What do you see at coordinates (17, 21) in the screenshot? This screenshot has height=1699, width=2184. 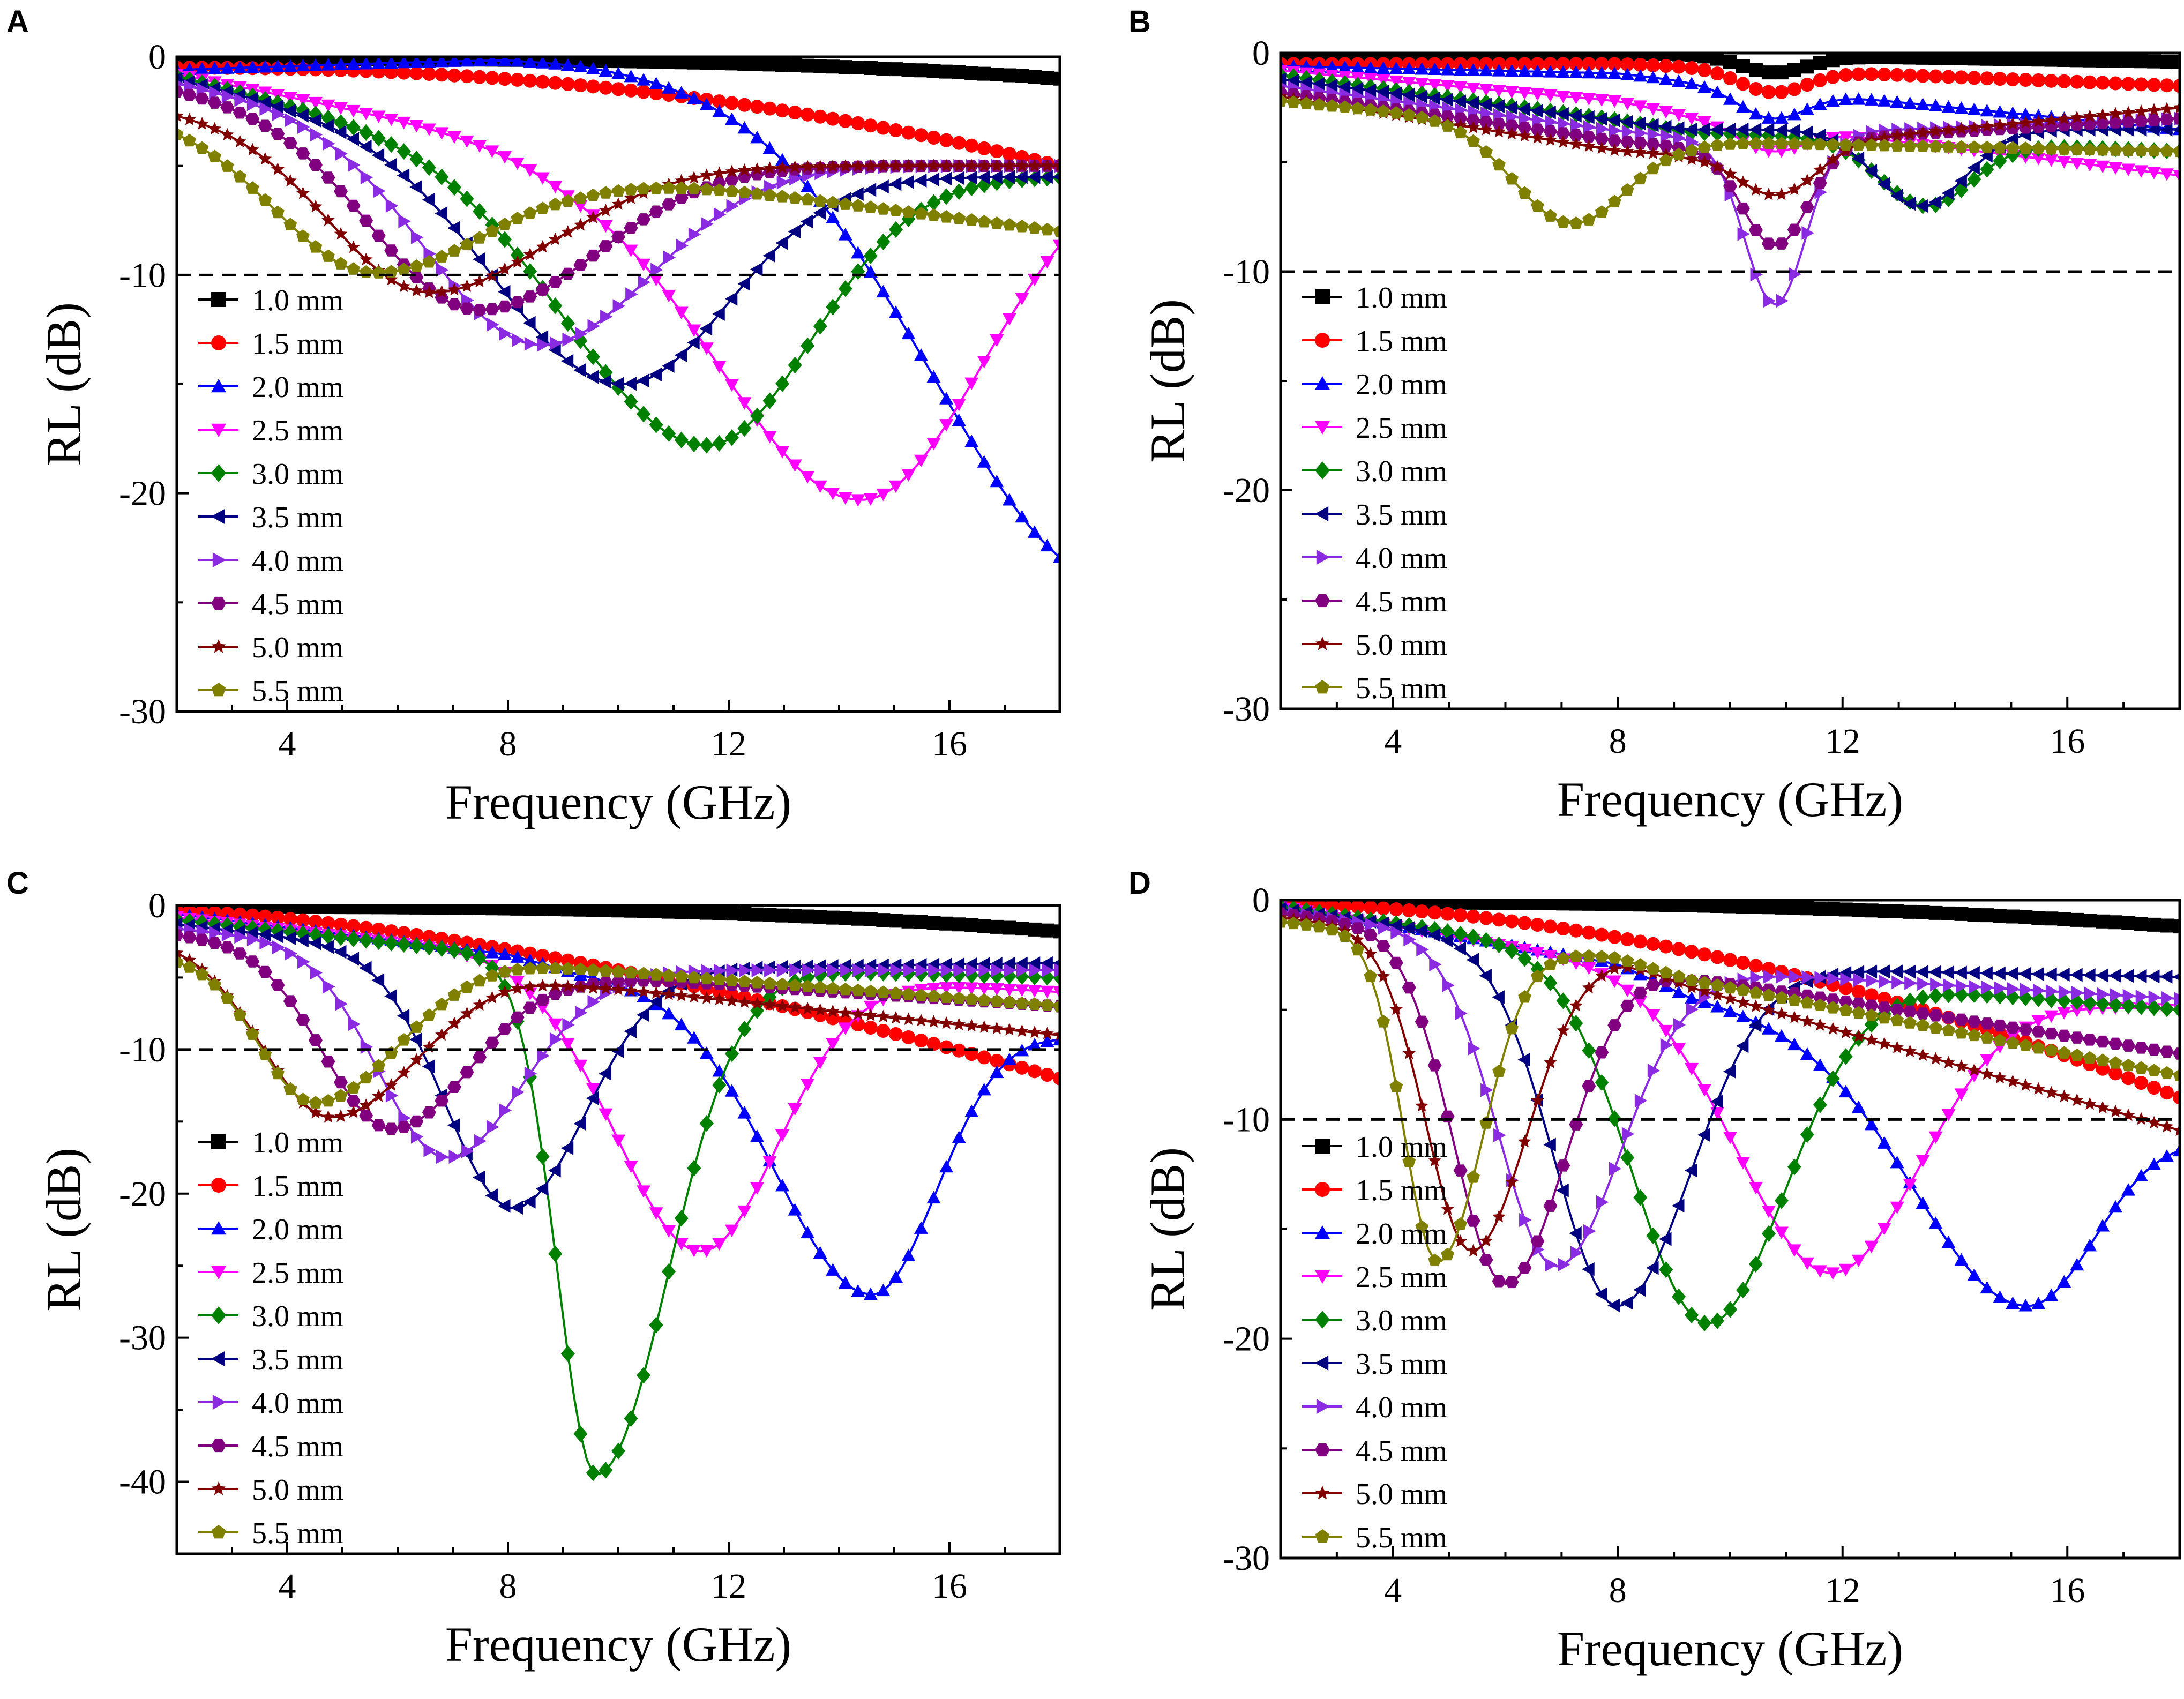 I see `panel-letter: A` at bounding box center [17, 21].